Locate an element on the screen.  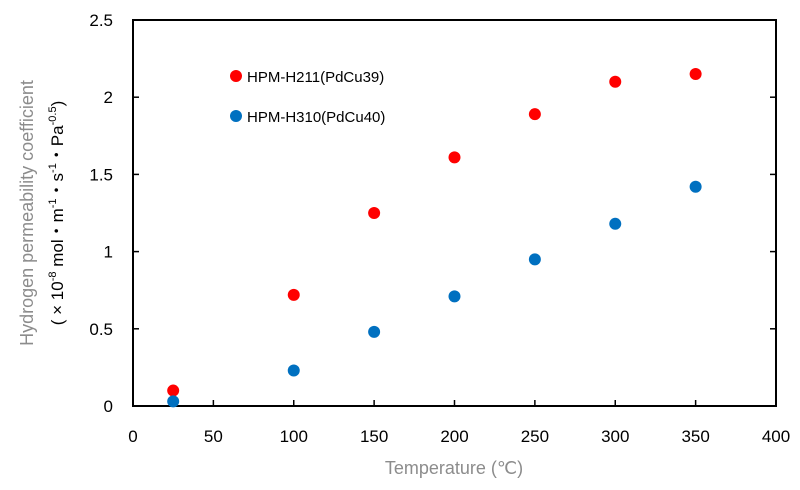
x-tick-label: 0 is located at coordinates (132, 436).